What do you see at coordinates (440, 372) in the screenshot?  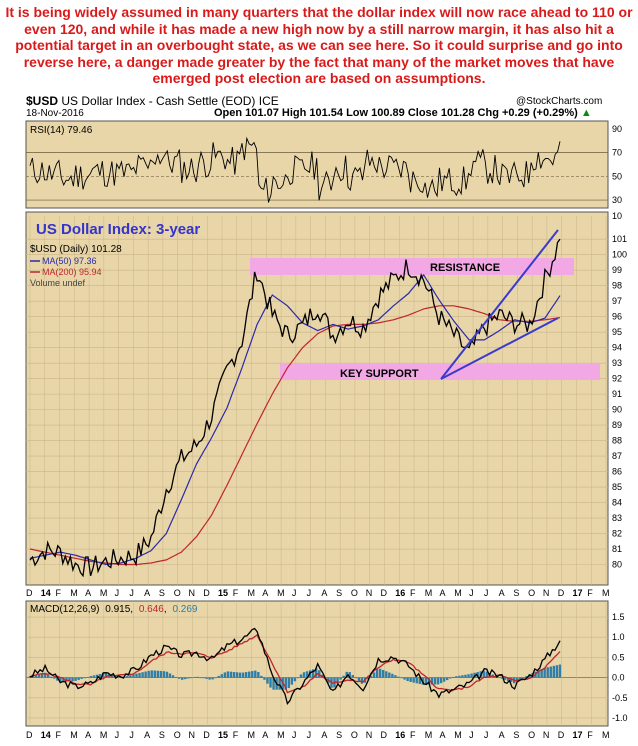 I see `support-zone` at bounding box center [440, 372].